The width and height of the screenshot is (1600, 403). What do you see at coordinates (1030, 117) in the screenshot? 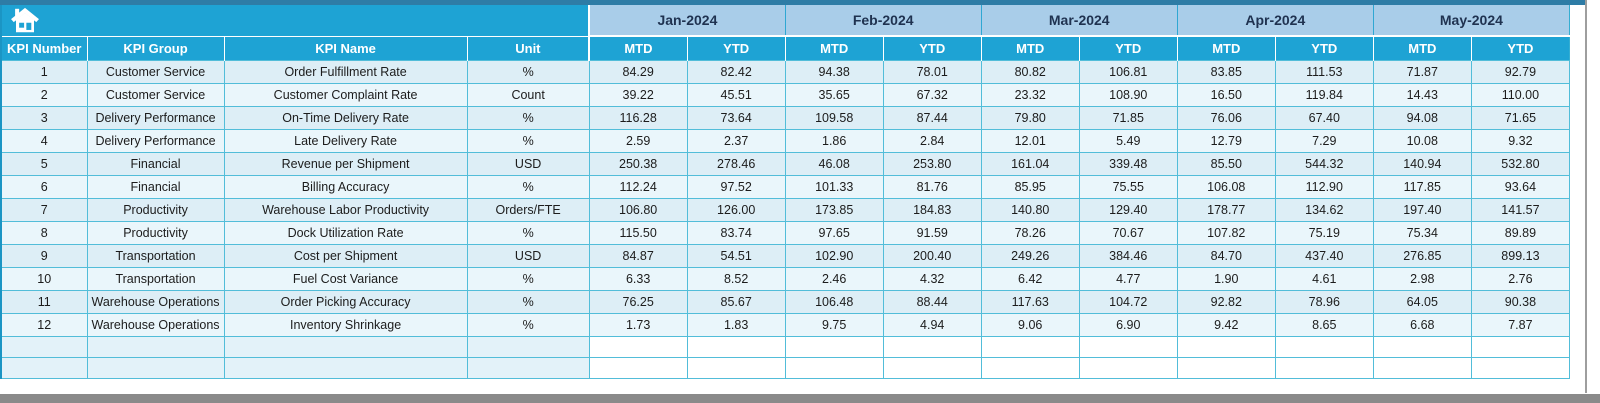
I see `cell-value: 79.80` at bounding box center [1030, 117].